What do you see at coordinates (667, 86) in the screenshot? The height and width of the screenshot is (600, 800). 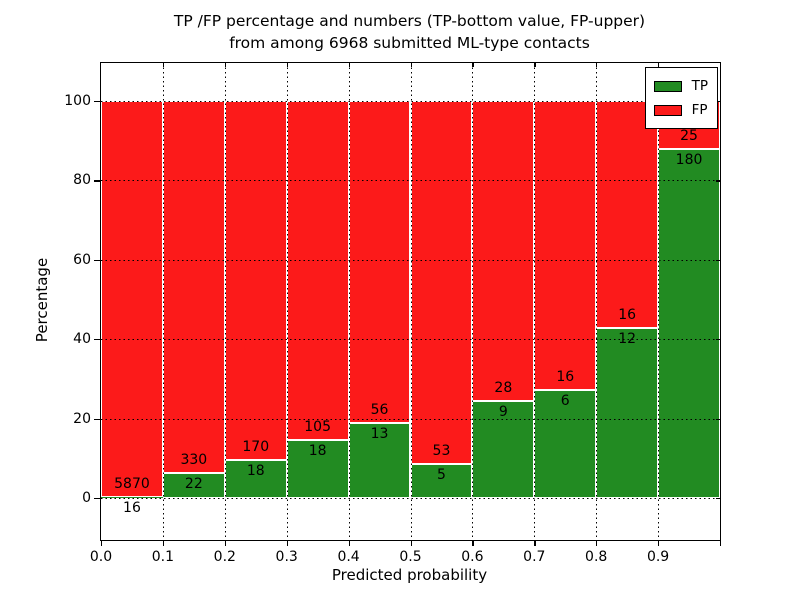 I see `legend-tp-swatch` at bounding box center [667, 86].